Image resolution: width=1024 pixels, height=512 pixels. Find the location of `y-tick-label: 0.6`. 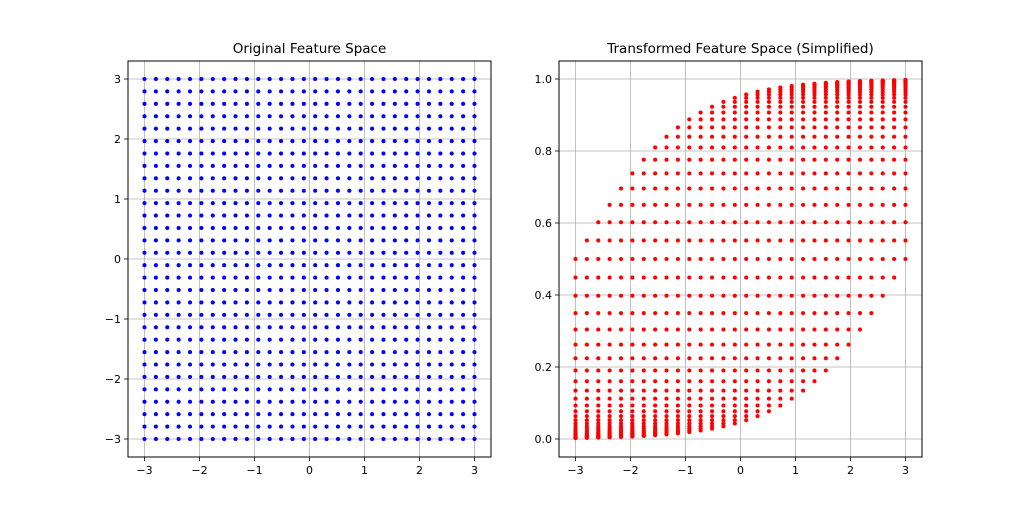

y-tick-label: 0.6 is located at coordinates (544, 223).